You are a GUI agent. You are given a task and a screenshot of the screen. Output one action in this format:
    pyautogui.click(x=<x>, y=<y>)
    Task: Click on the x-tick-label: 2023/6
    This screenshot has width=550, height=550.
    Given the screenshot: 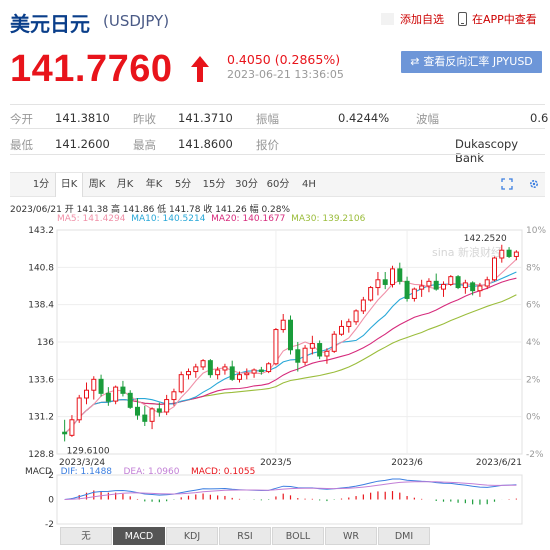 What is the action you would take?
    pyautogui.click(x=407, y=463)
    